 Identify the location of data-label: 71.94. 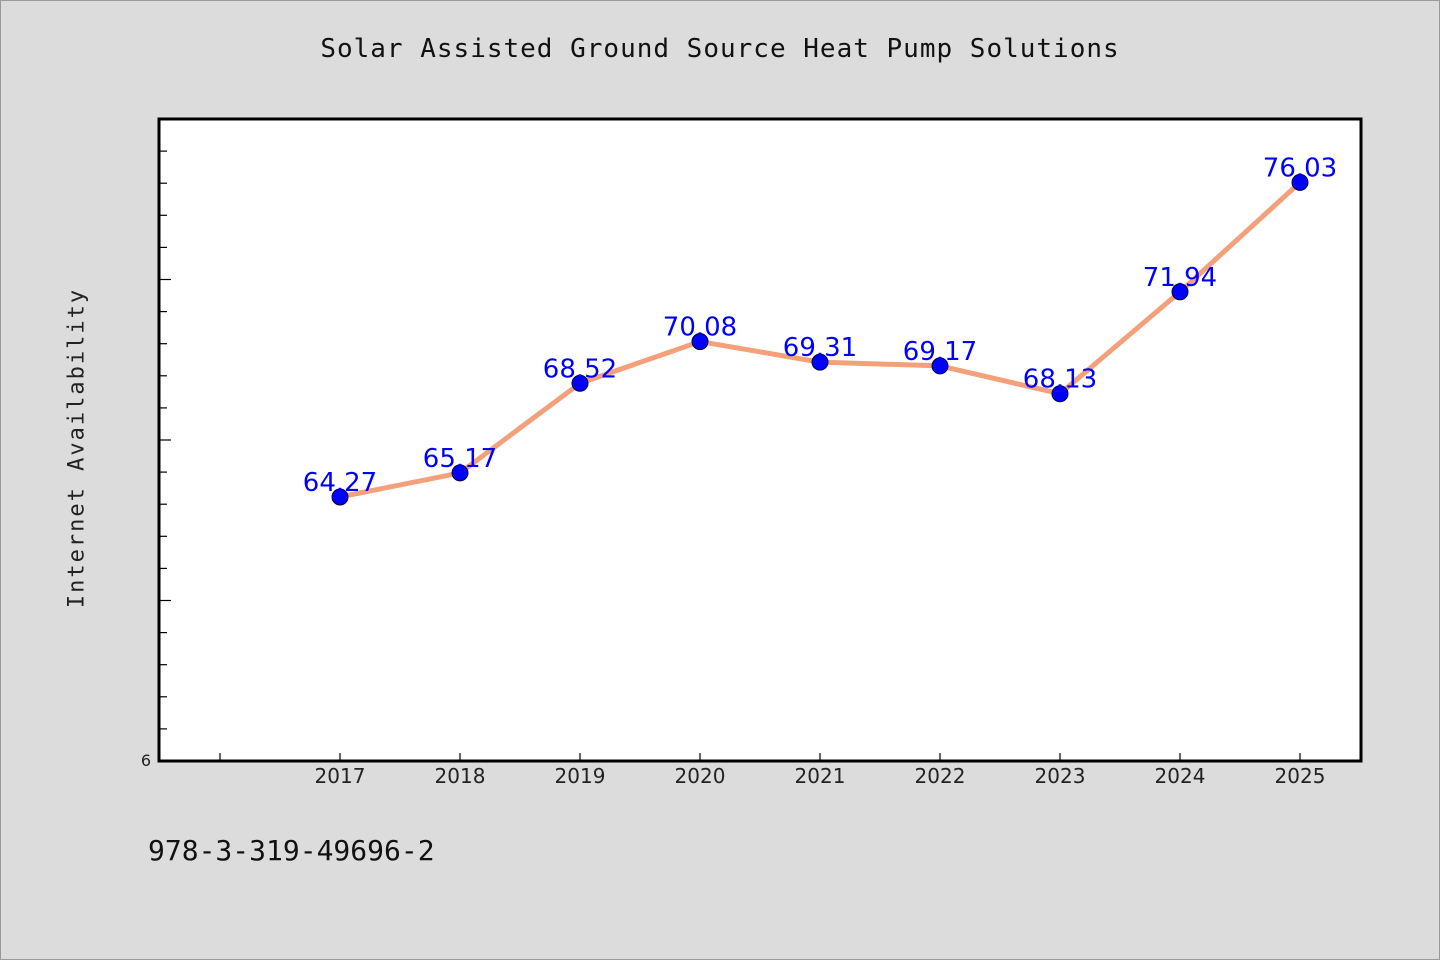
(1180, 278).